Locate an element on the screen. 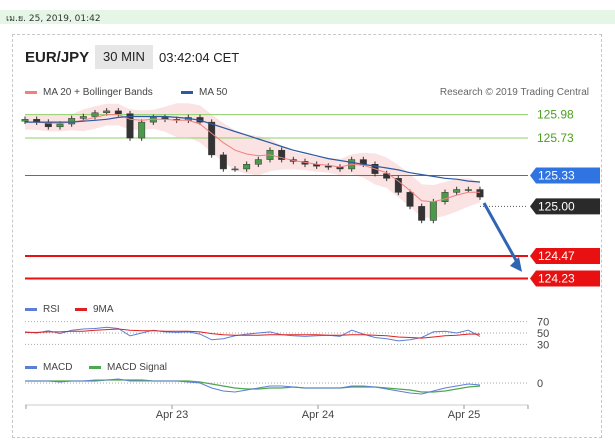 The height and width of the screenshot is (446, 615). series-line-rsi-9ma is located at coordinates (252, 333).